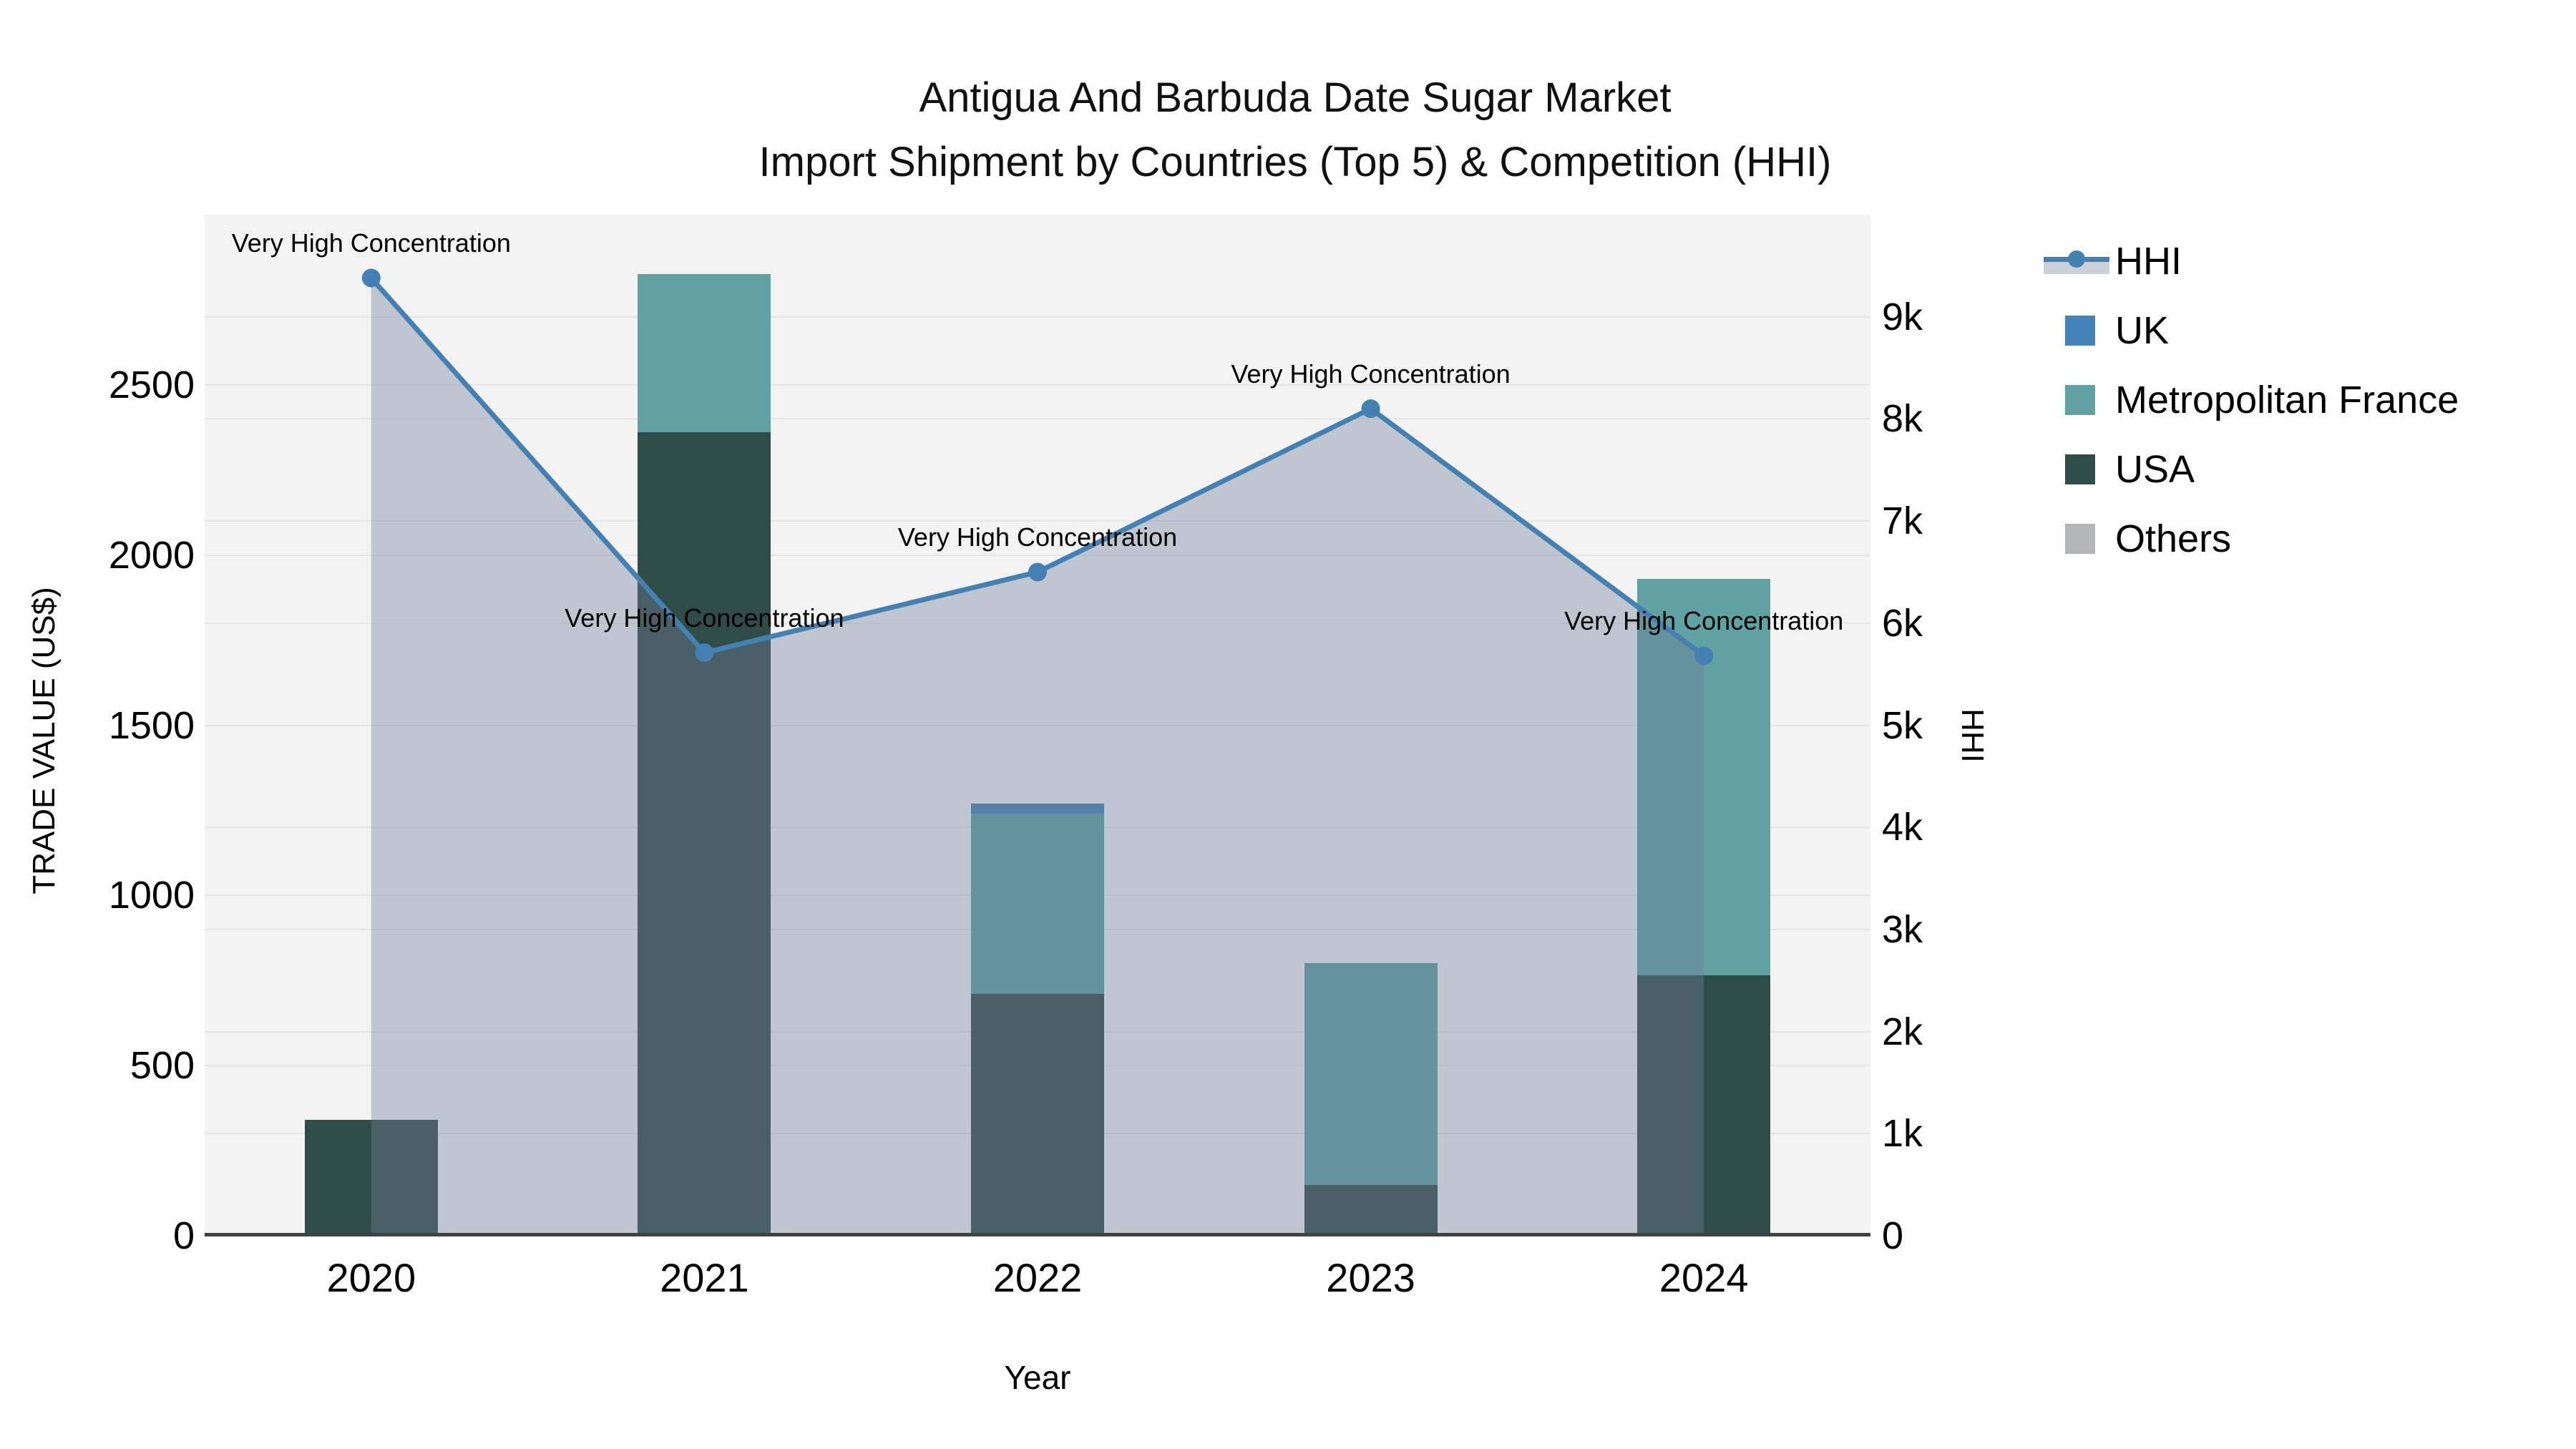  What do you see at coordinates (704, 353) in the screenshot?
I see `bar-segment-metropolitan-france-2021` at bounding box center [704, 353].